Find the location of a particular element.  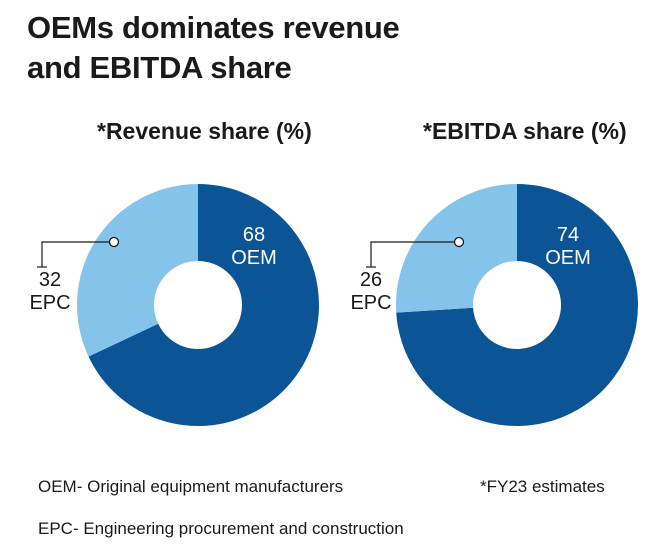

footnote-oem: OEM- Original equipment manufacturers is located at coordinates (191, 486).